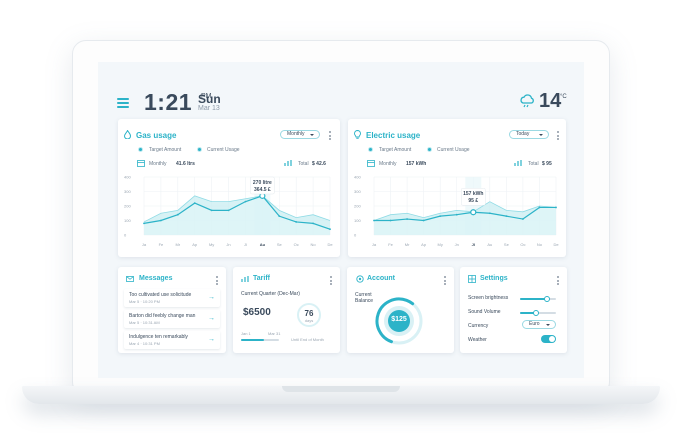 This screenshot has width=682, height=448. I want to click on tariff-days-value: 76, so click(309, 313).